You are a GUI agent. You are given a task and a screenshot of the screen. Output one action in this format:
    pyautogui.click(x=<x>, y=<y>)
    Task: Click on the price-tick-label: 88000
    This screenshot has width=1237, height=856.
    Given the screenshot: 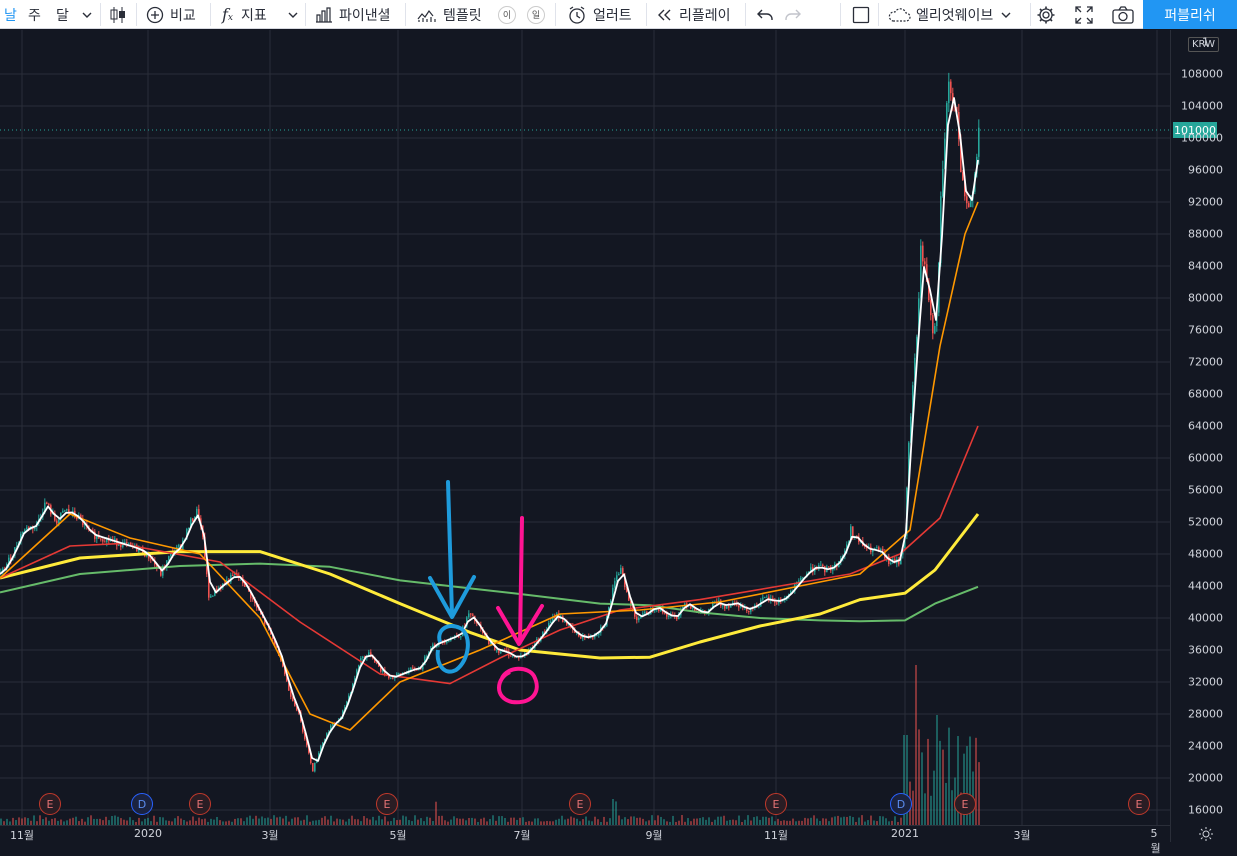 What is the action you would take?
    pyautogui.click(x=1205, y=234)
    